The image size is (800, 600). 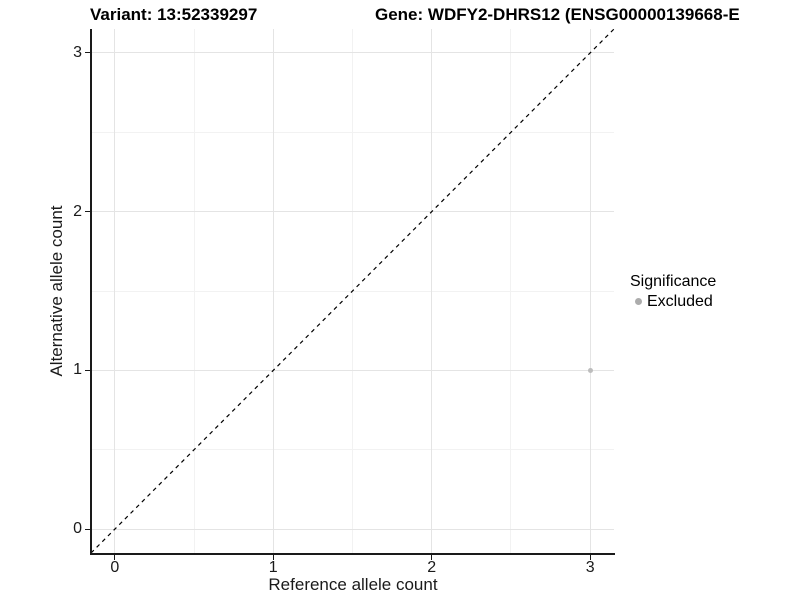 I want to click on y-axis-title: Alternative allele count, so click(x=56, y=291).